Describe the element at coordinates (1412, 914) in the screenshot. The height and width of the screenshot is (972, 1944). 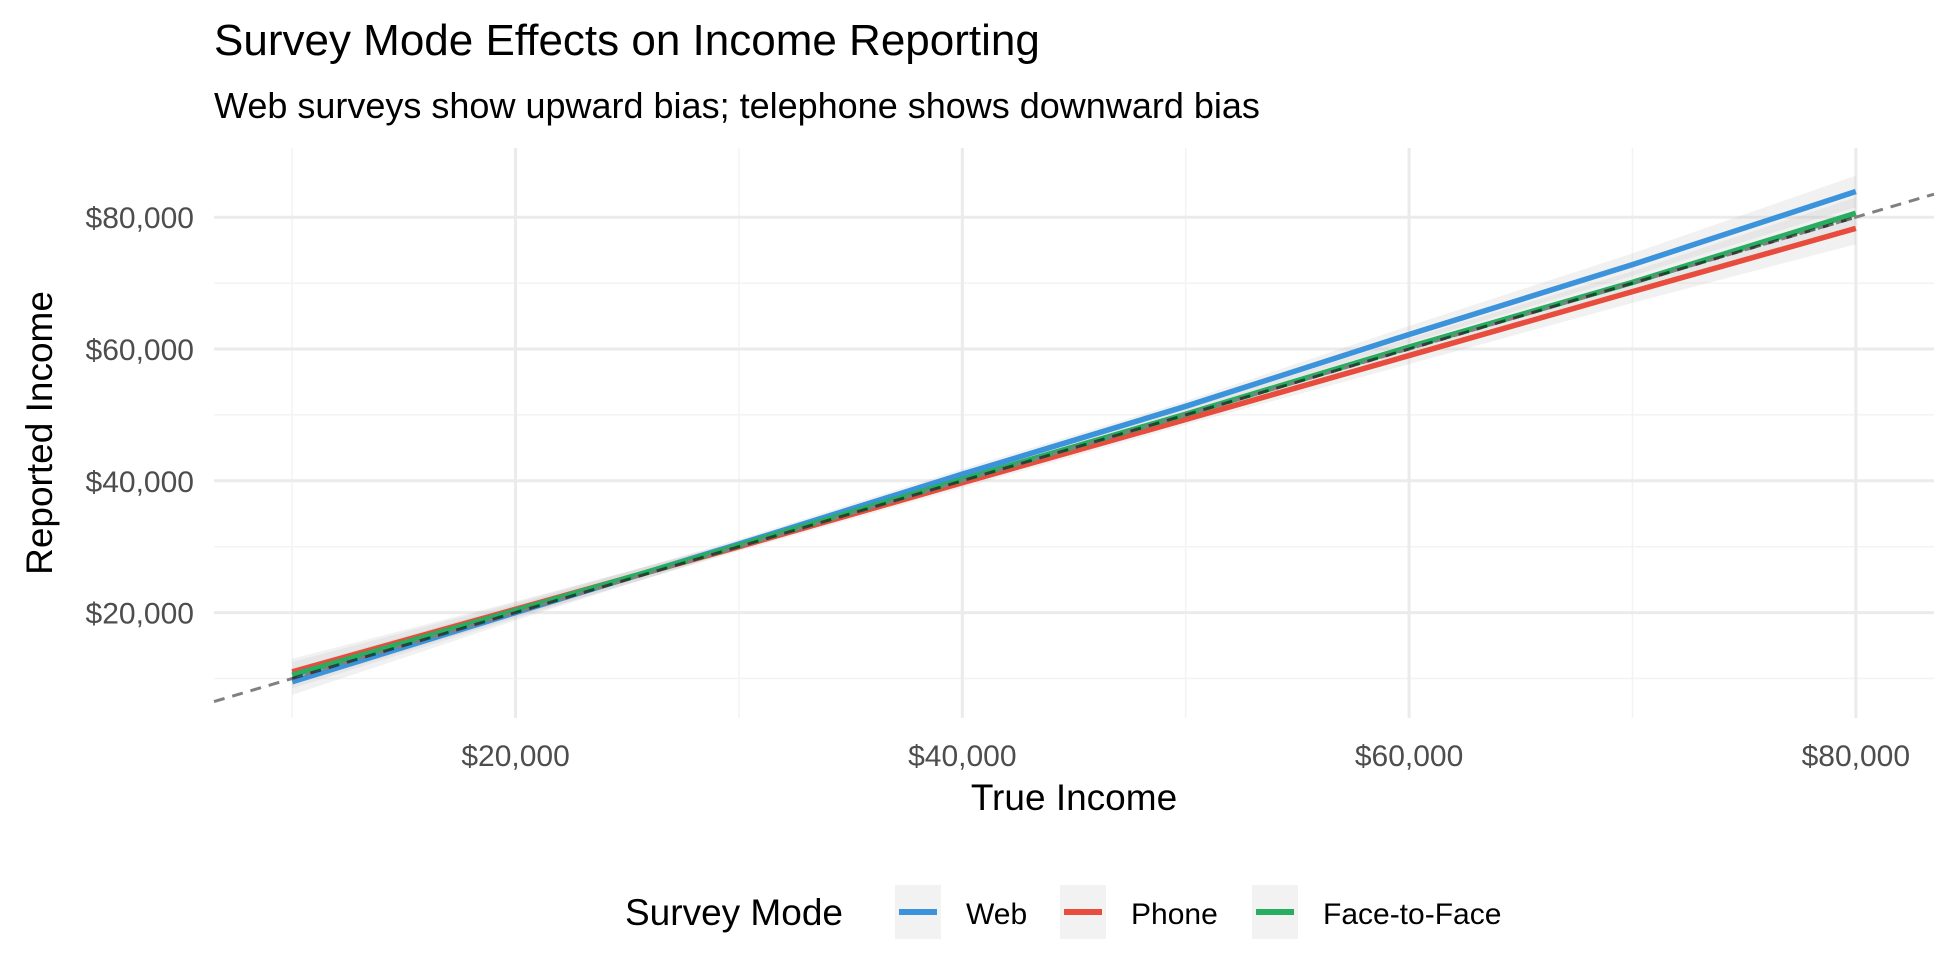
I see `legend-entry-label: Face-to-Face` at that location.